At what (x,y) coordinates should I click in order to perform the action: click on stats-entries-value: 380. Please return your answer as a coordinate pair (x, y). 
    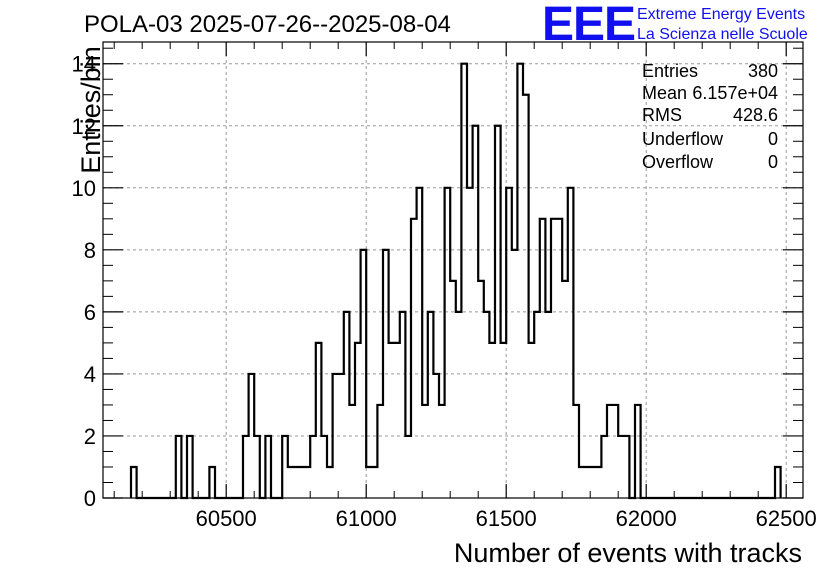
    Looking at the image, I should click on (763, 71).